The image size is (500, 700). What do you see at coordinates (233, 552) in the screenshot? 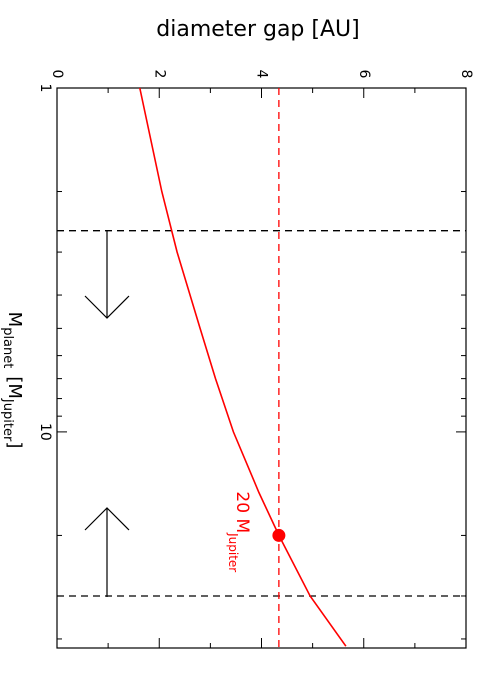
I see `annotation-part: Jupiter` at bounding box center [233, 552].